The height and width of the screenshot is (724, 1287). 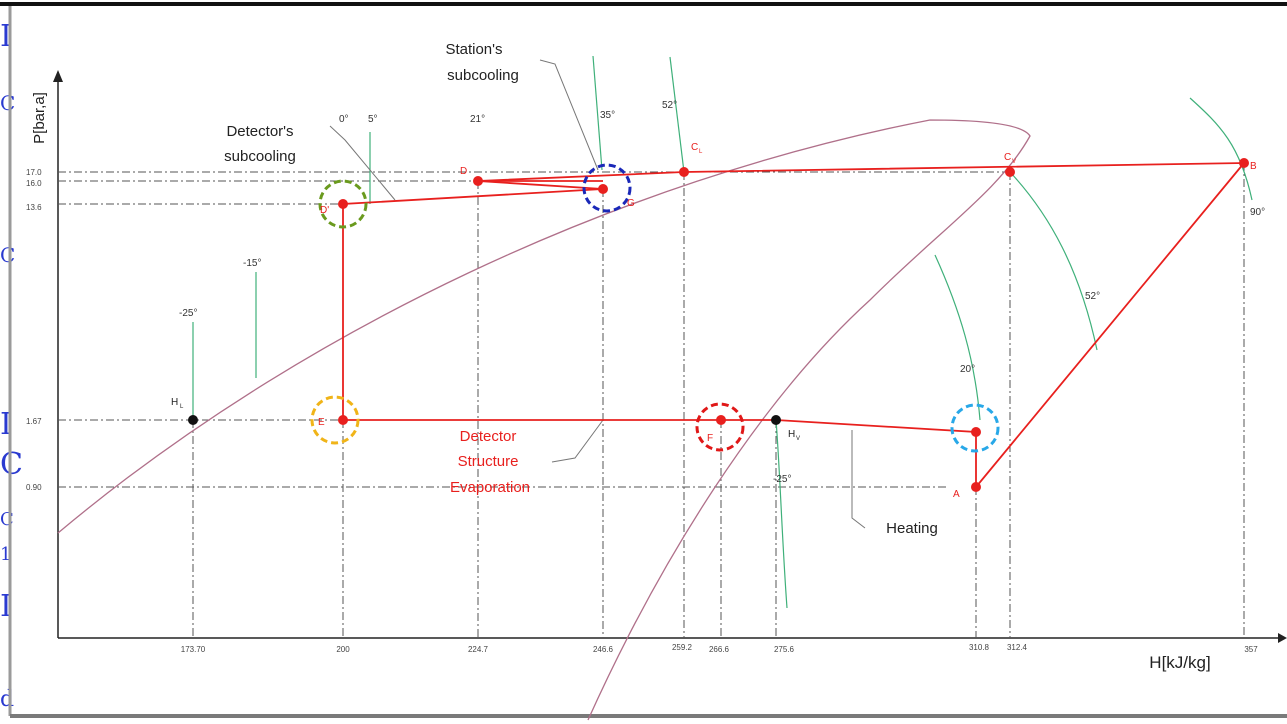 What do you see at coordinates (1007, 157) in the screenshot?
I see `label-cv: C` at bounding box center [1007, 157].